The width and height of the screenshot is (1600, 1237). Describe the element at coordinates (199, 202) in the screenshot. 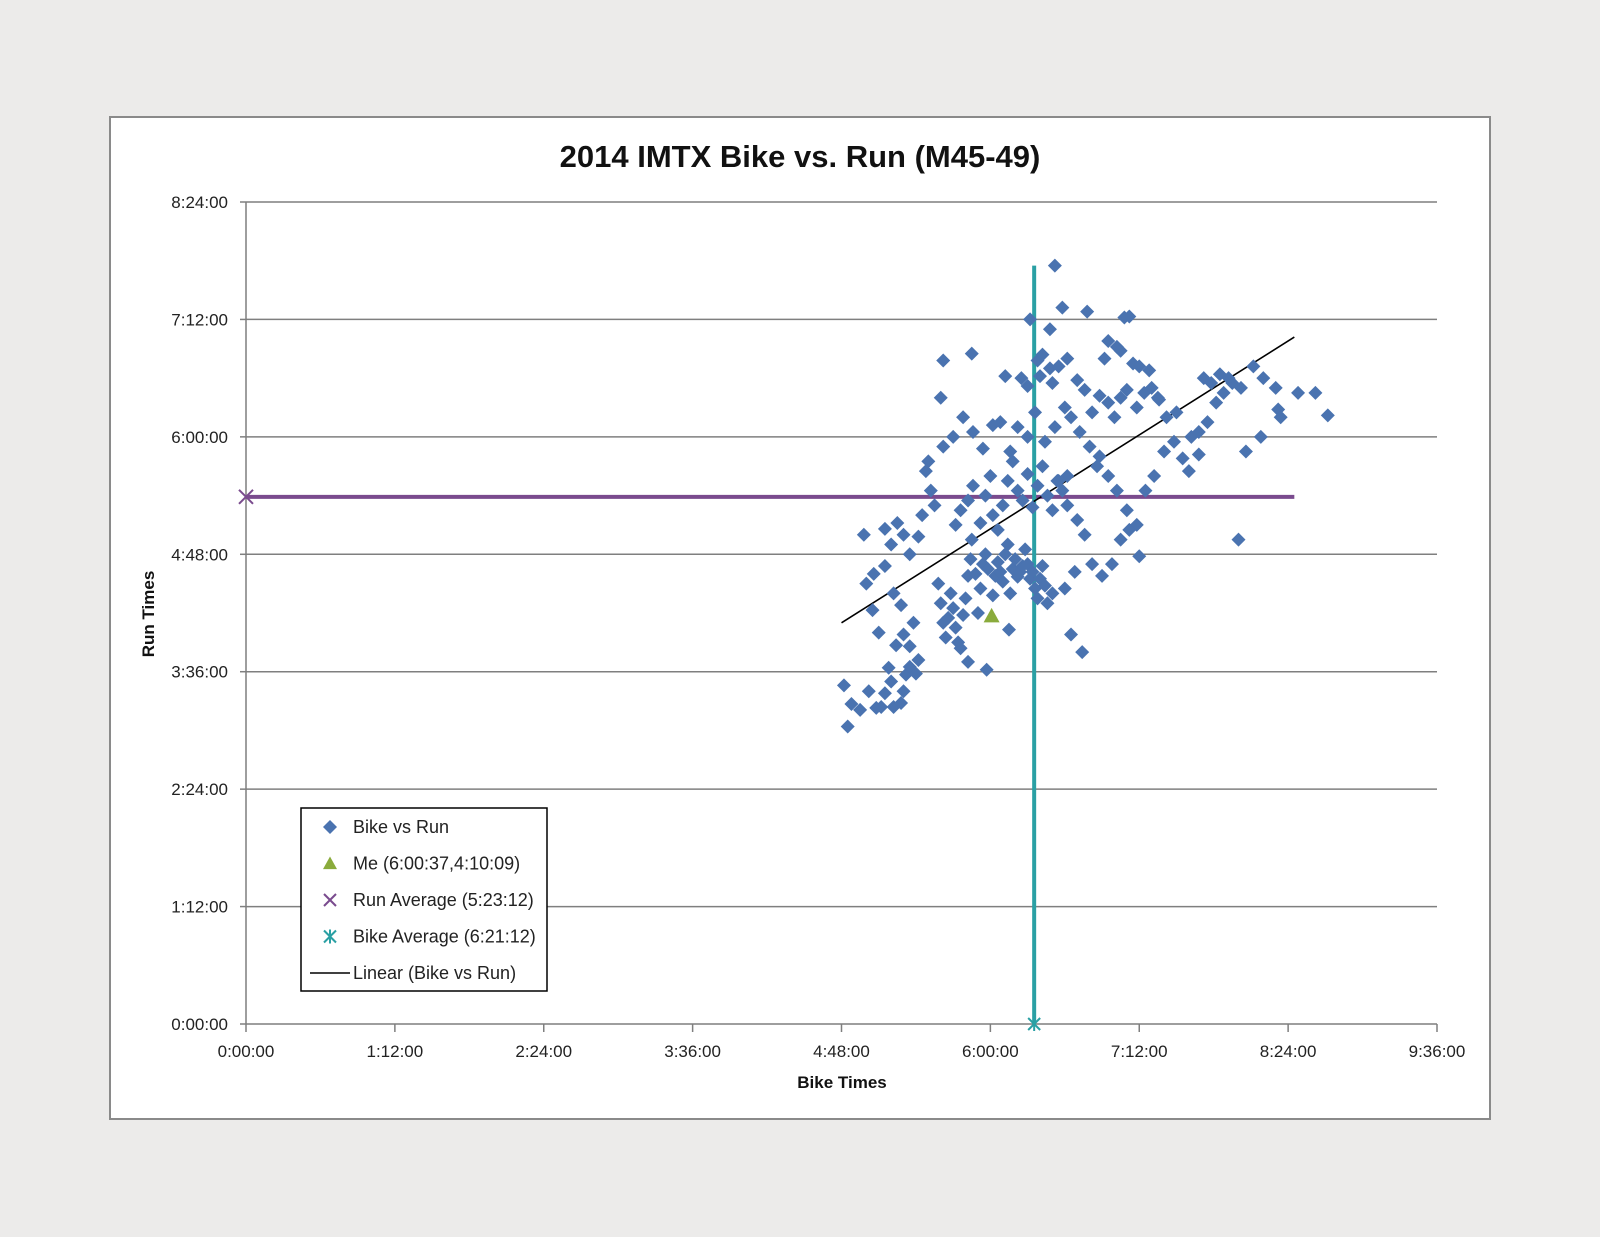

I see `y-tick-label: 8:24:00` at that location.